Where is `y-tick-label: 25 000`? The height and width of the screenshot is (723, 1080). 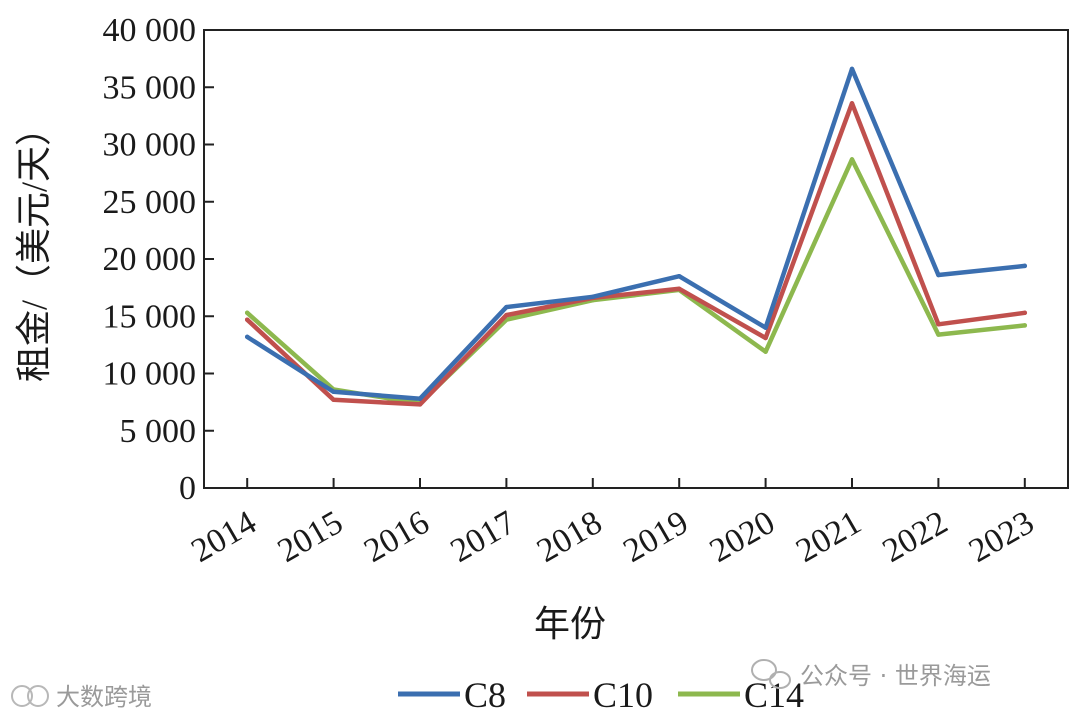 y-tick-label: 25 000 is located at coordinates (150, 202).